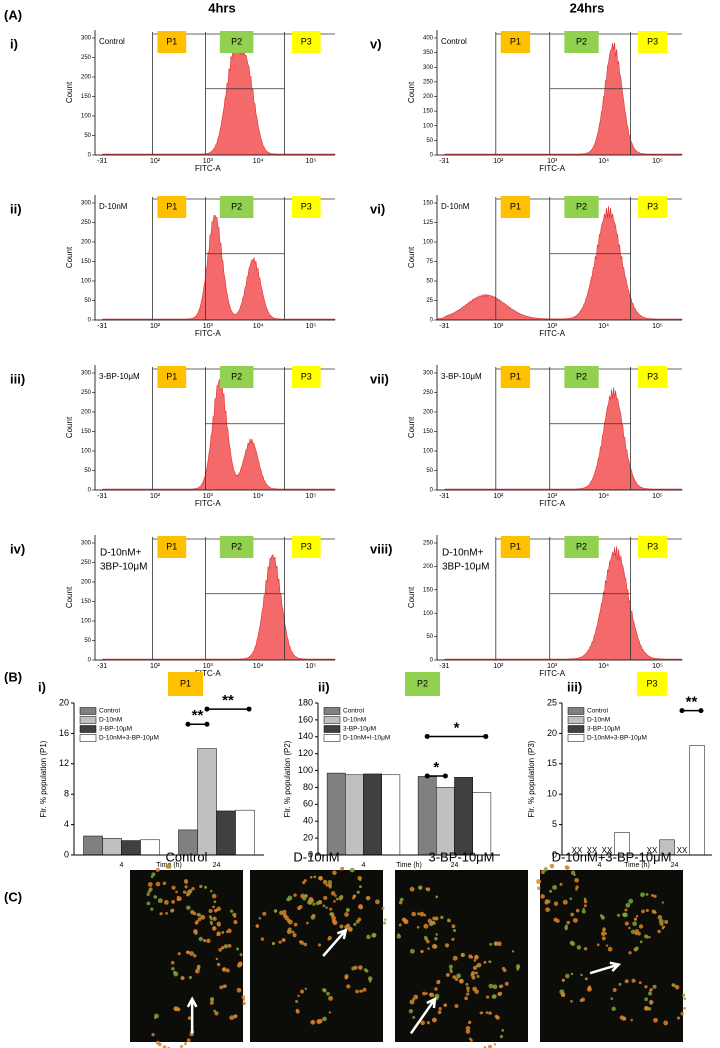 The width and height of the screenshot is (720, 1048). I want to click on y-tick-label: 125, so click(428, 223).